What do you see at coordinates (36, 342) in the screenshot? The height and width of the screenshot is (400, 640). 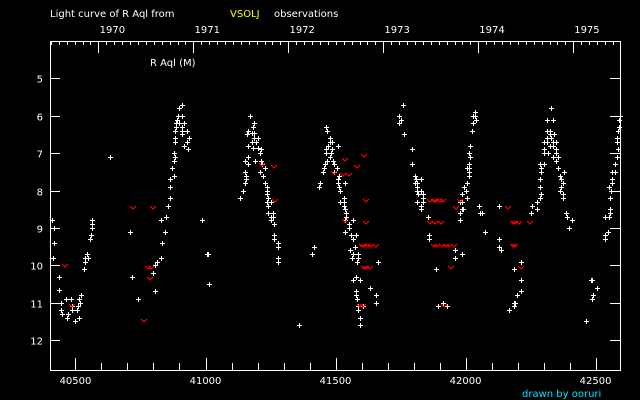 I see `y-tick-label: 12` at bounding box center [36, 342].